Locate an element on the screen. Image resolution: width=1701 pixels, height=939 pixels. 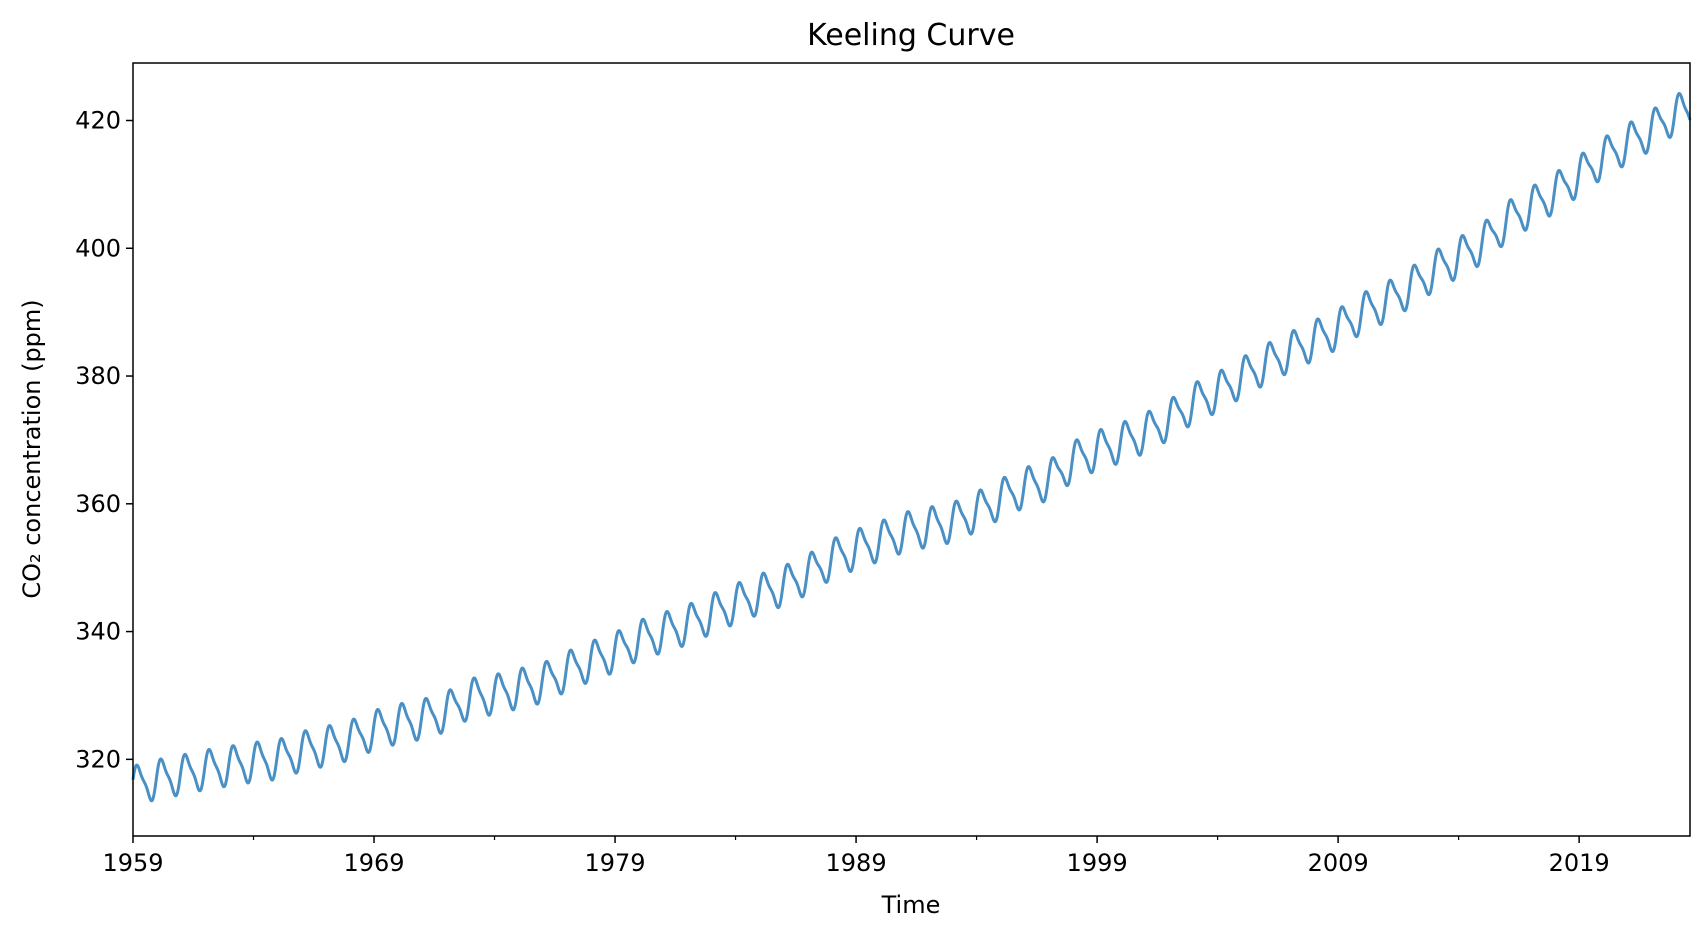
x-axis-label: Time is located at coordinates (911, 905).